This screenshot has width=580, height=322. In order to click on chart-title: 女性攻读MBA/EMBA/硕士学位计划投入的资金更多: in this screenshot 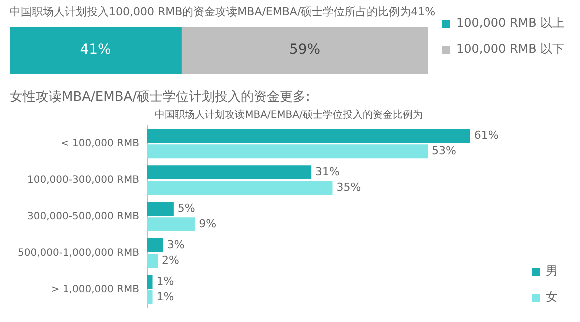, I will do `click(160, 98)`.